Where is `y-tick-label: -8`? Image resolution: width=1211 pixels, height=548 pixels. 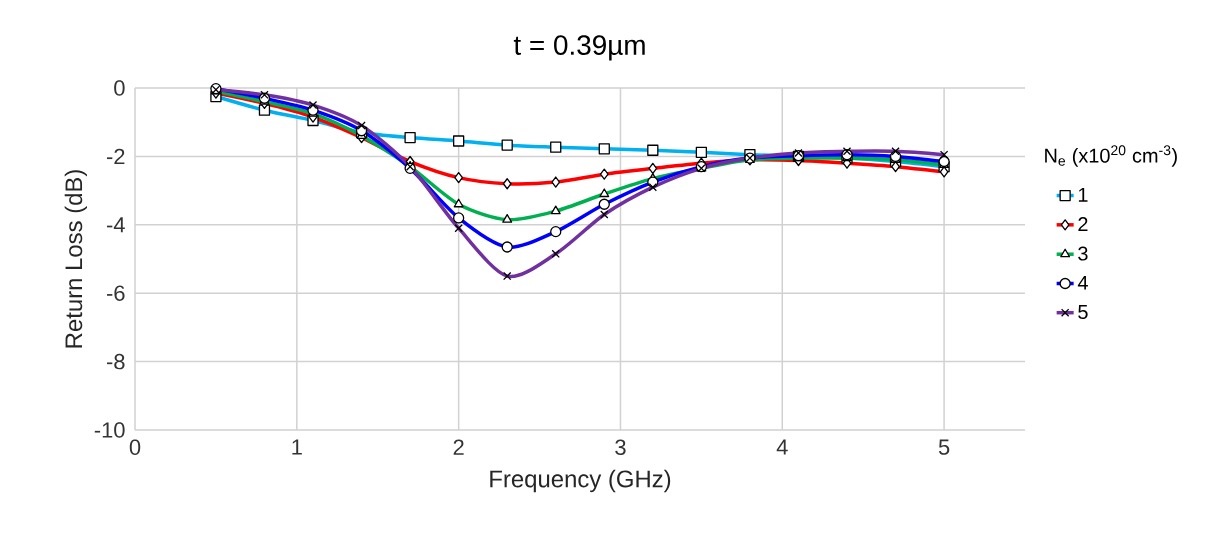 y-tick-label: -8 is located at coordinates (115, 361).